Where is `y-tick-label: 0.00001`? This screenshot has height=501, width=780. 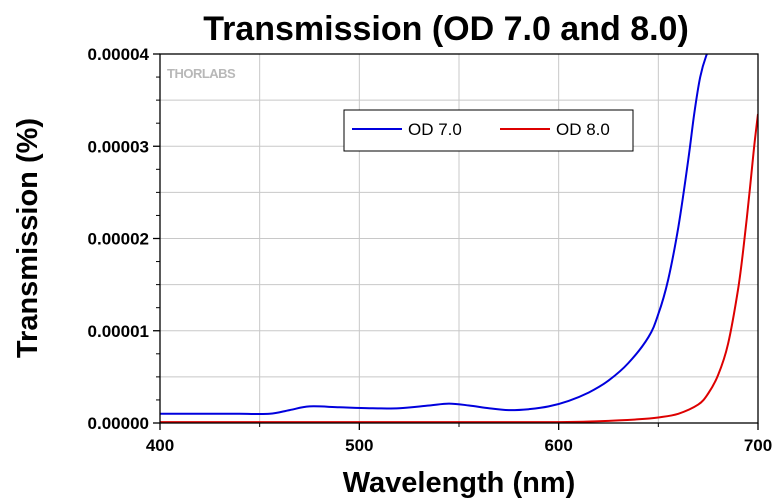 y-tick-label: 0.00001 is located at coordinates (118, 331).